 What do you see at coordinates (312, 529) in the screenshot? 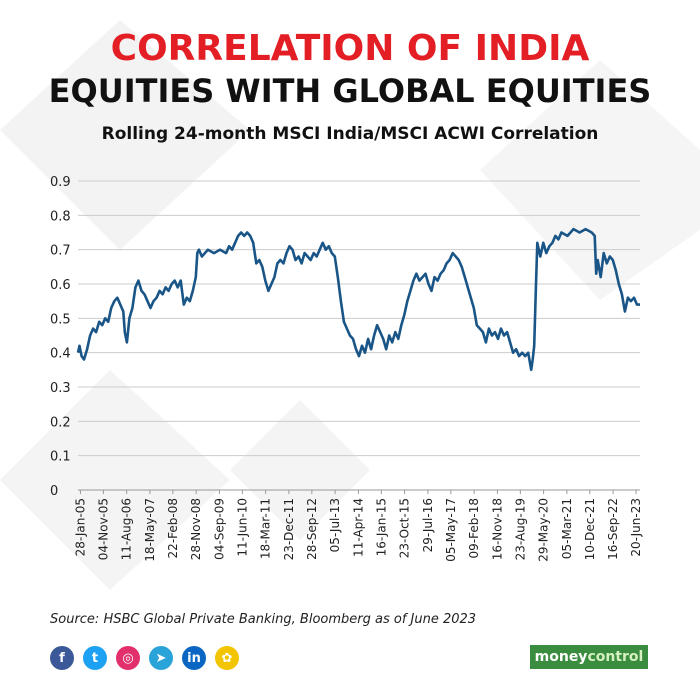
I see `x-tick-label: 28-Sep-12` at bounding box center [312, 529].